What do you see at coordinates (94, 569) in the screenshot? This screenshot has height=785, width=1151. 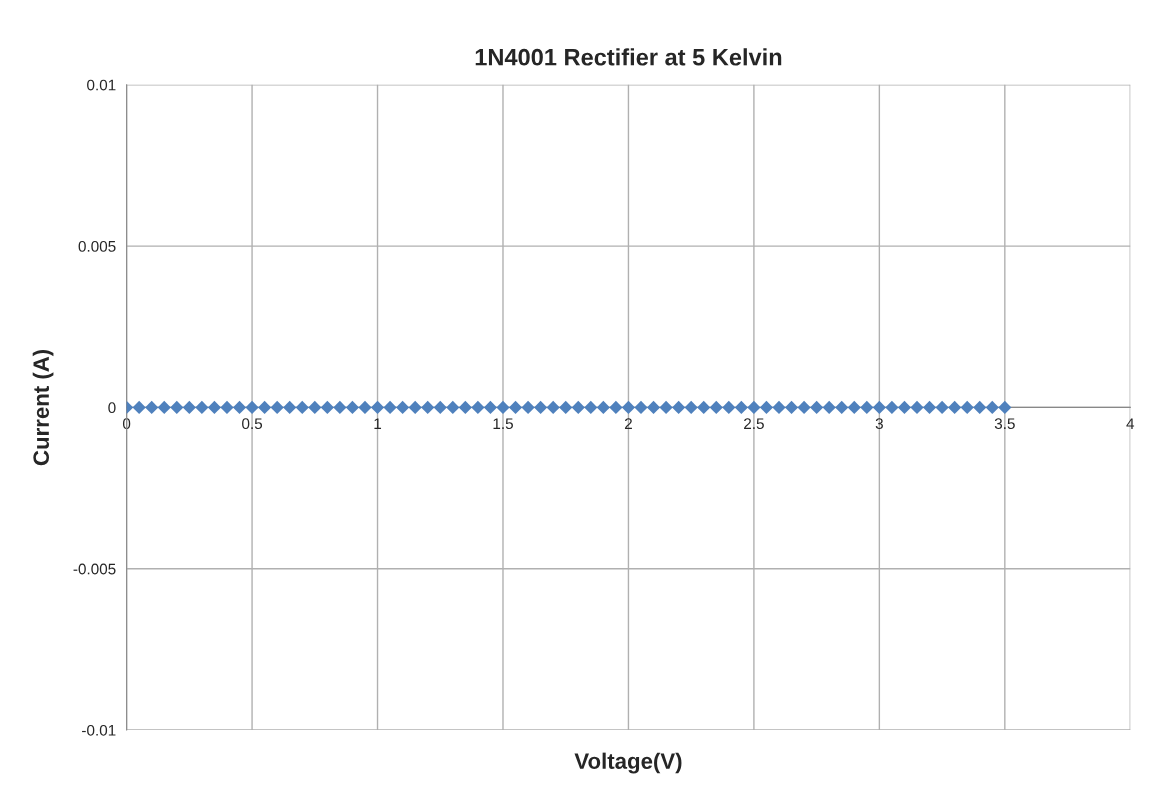 I see `y-tick-label: -0.005` at bounding box center [94, 569].